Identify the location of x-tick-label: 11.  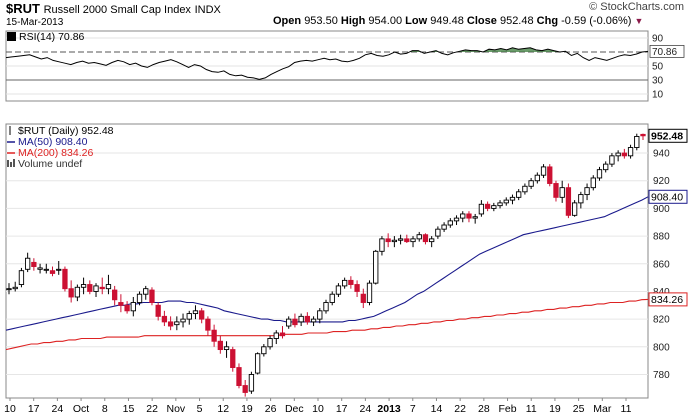
(531, 409).